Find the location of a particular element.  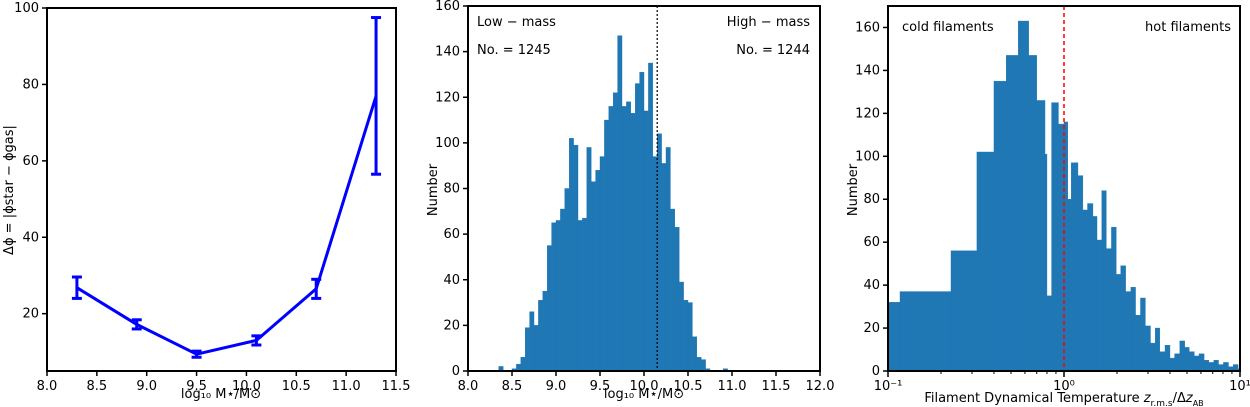

y-tick-label: 60 is located at coordinates (871, 242).